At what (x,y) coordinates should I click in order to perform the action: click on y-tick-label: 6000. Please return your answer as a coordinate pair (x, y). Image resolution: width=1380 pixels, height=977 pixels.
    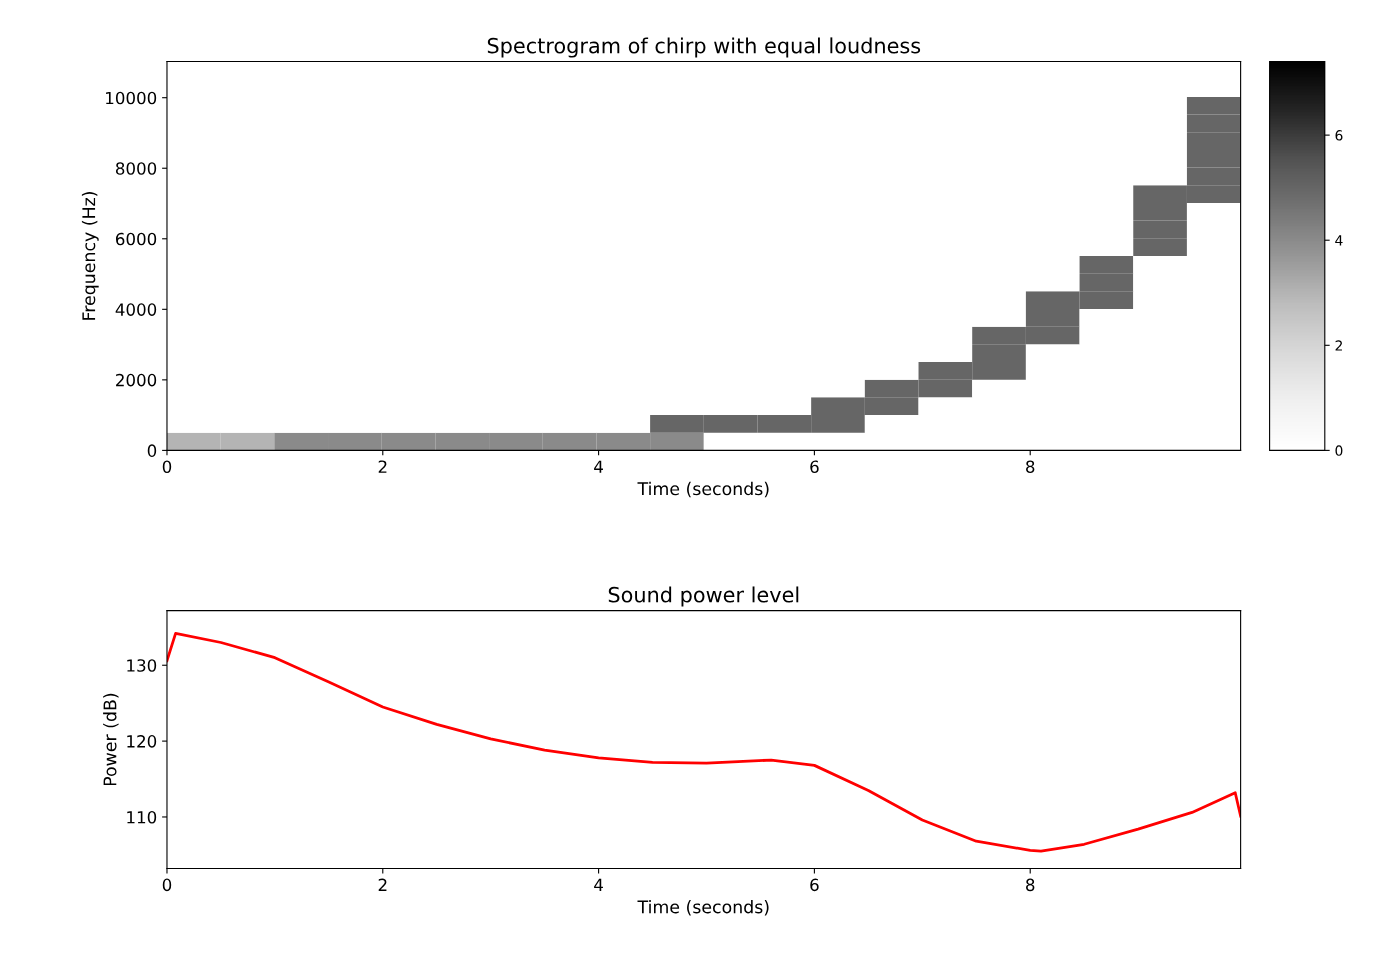
    Looking at the image, I should click on (136, 239).